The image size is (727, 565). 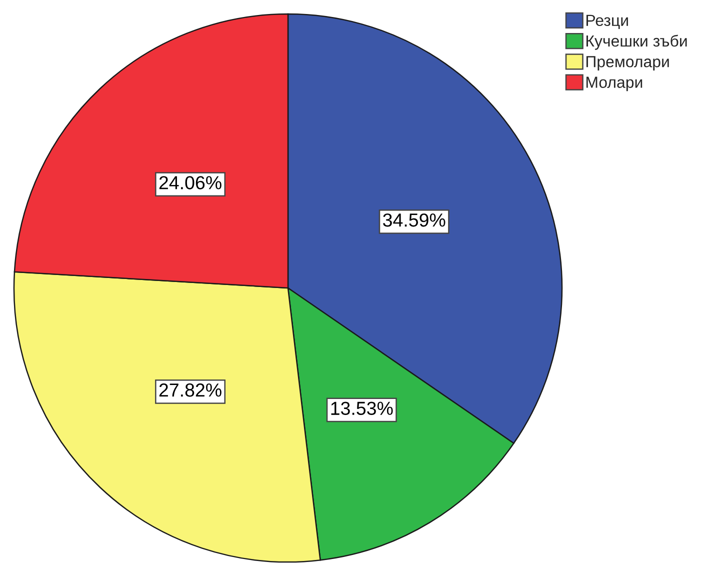 I want to click on data-label: 27.82%, so click(x=190, y=390).